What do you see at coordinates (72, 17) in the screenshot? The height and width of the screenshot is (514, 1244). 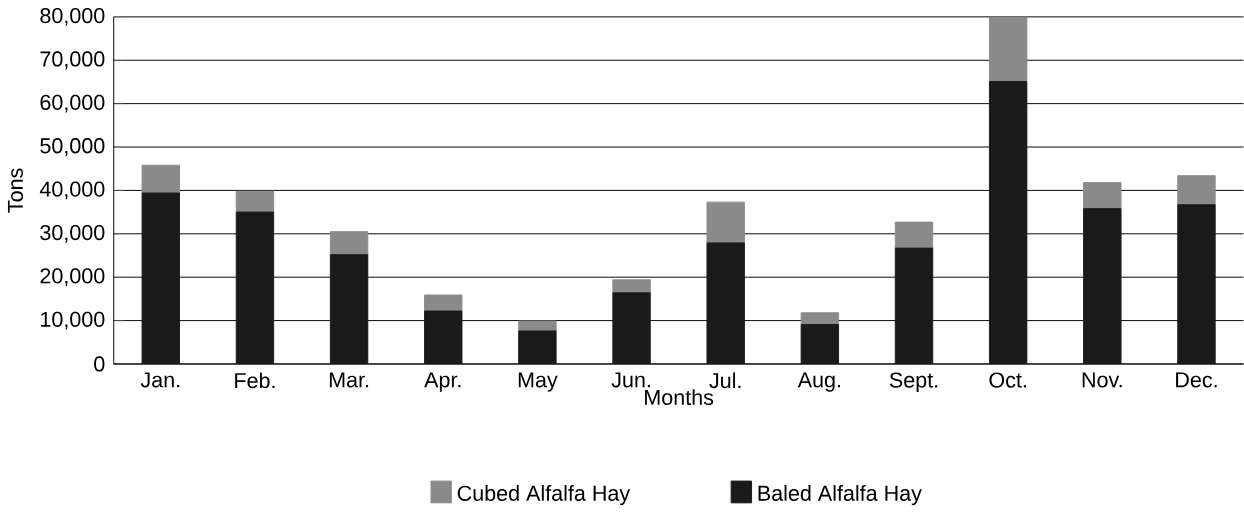 I see `y-tick-label: 80,000` at bounding box center [72, 17].